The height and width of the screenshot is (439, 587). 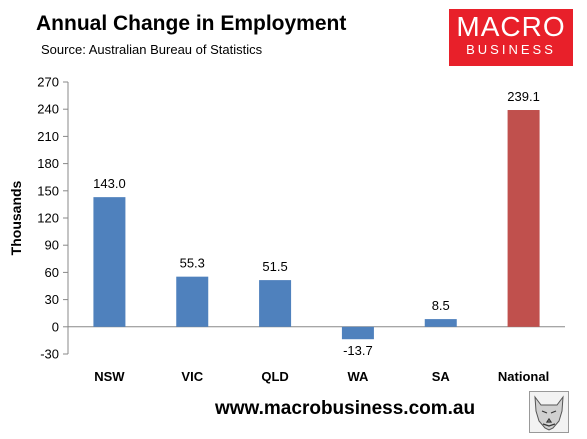 What do you see at coordinates (345, 408) in the screenshot?
I see `website-url: www.macrobusiness.com.au` at bounding box center [345, 408].